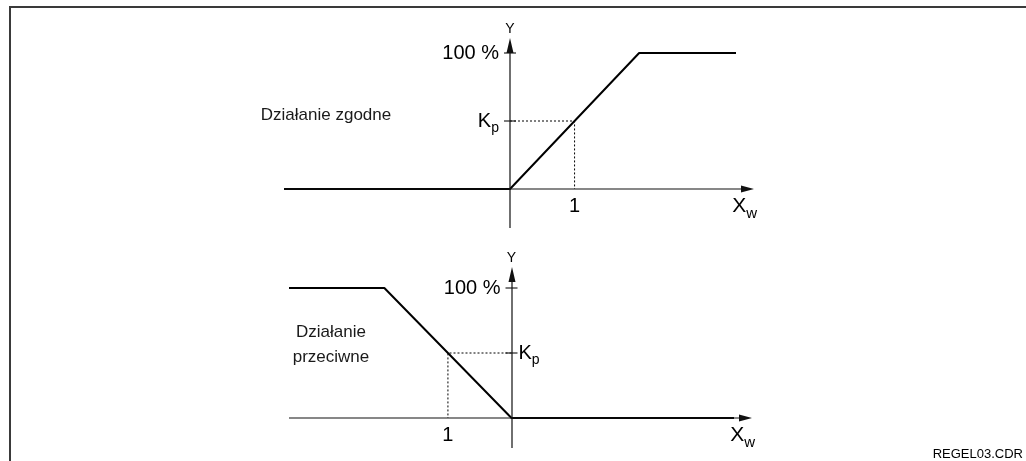 The image size is (1026, 461). I want to click on text: REGEL03.CDR, so click(977, 453).